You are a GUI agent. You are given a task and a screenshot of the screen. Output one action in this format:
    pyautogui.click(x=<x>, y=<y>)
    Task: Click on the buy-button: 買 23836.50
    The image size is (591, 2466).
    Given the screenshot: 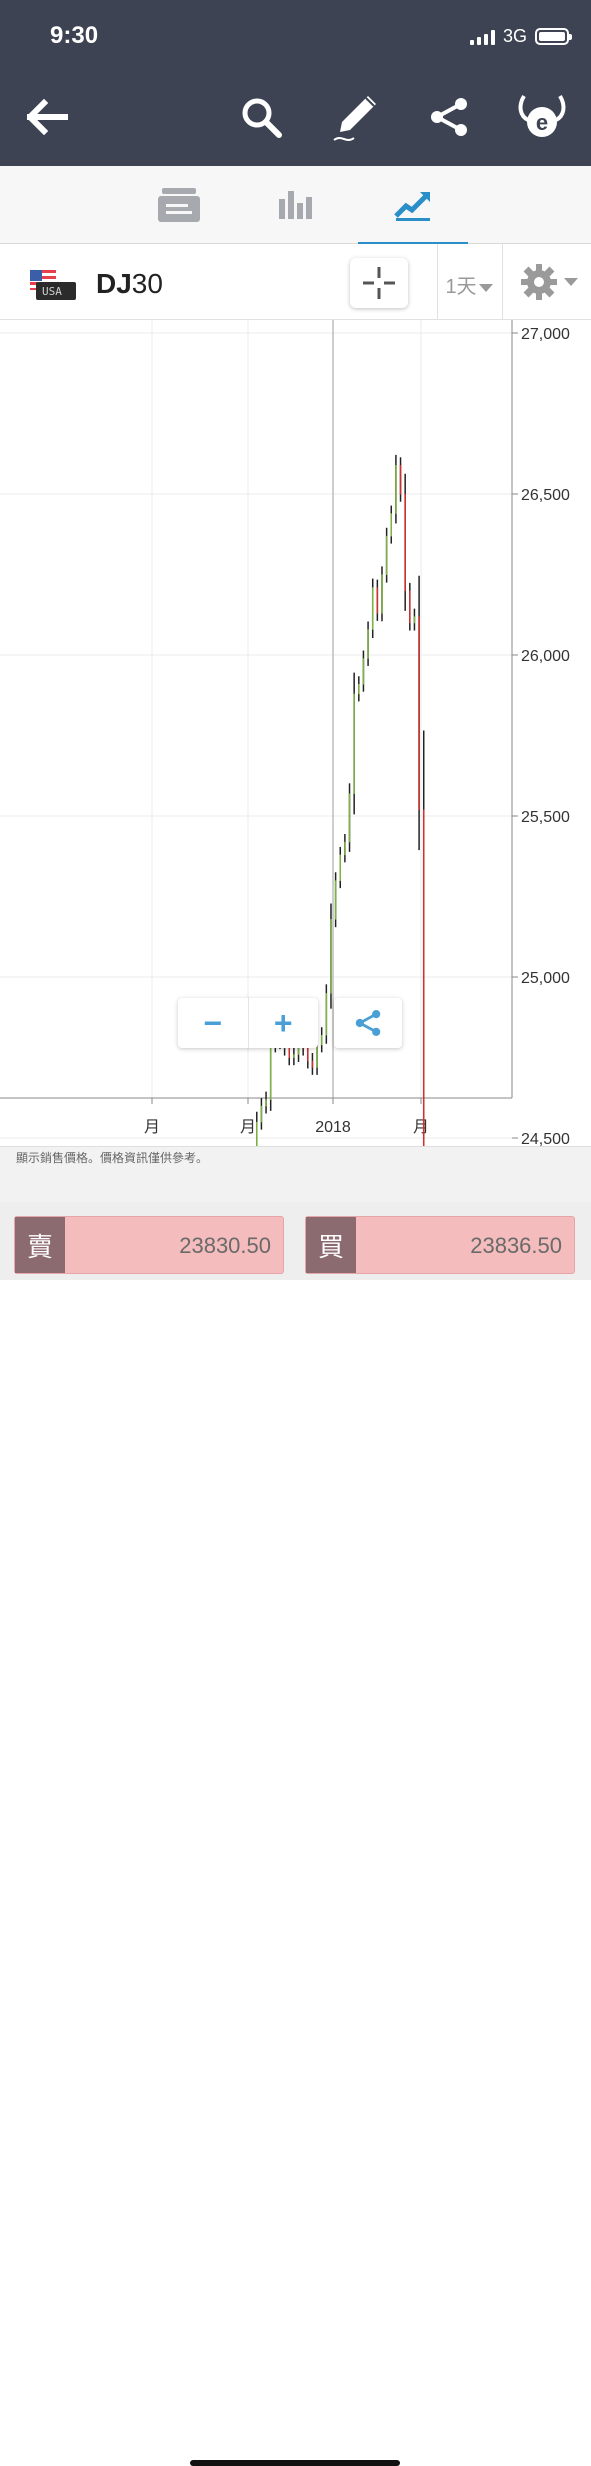 What is the action you would take?
    pyautogui.click(x=440, y=1245)
    